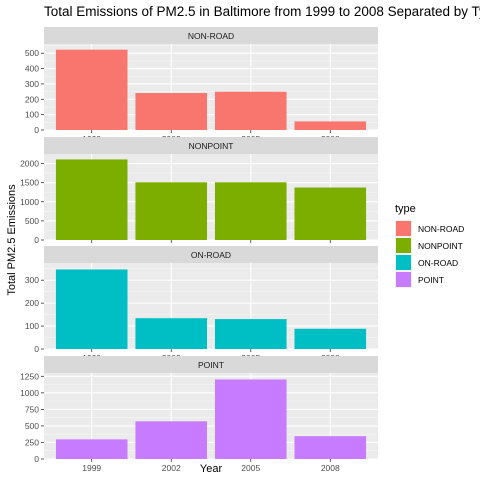 Image resolution: width=480 pixels, height=480 pixels. What do you see at coordinates (330, 338) in the screenshot?
I see `bar-on-road-2008` at bounding box center [330, 338].